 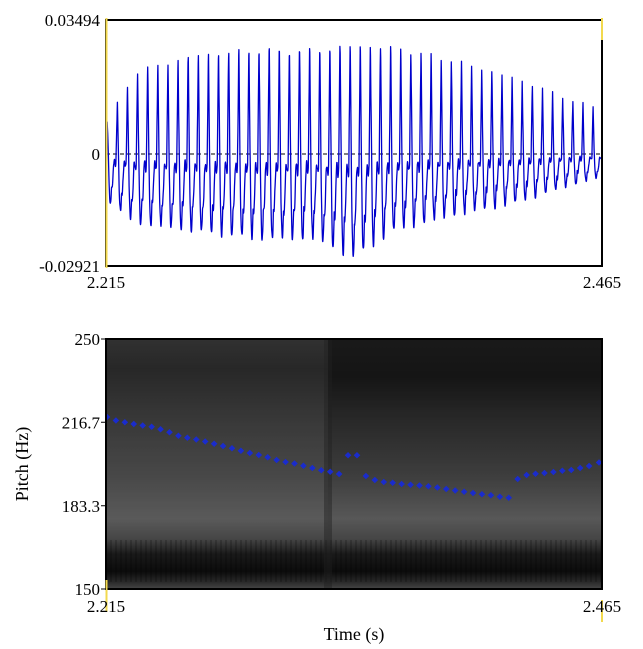 I want to click on pitch-y-ticks: 250 216.7 183.3 150, so click(x=84, y=464).